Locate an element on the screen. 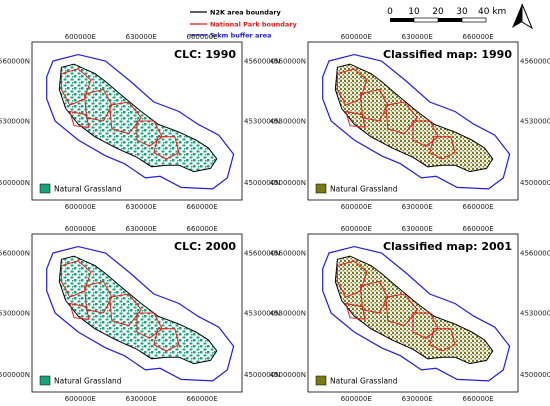 Image resolution: width=550 pixels, height=406 pixels. panel-title: Classified map: 1990 is located at coordinates (447, 54).